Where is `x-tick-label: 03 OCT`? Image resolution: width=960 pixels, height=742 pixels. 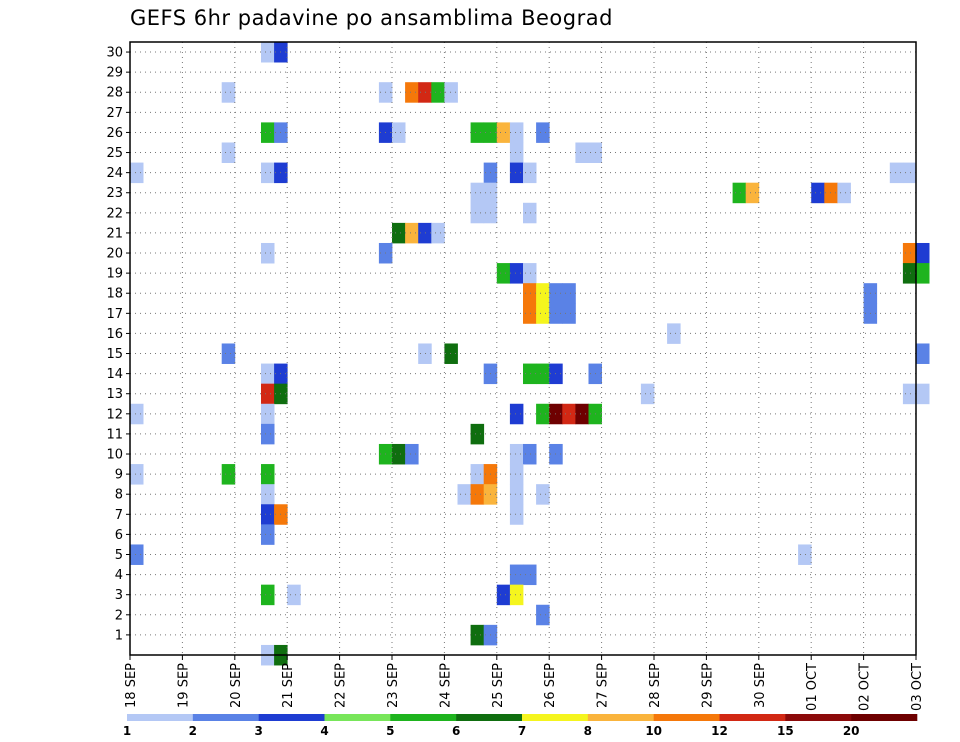
x-tick-label: 03 OCT is located at coordinates (917, 687).